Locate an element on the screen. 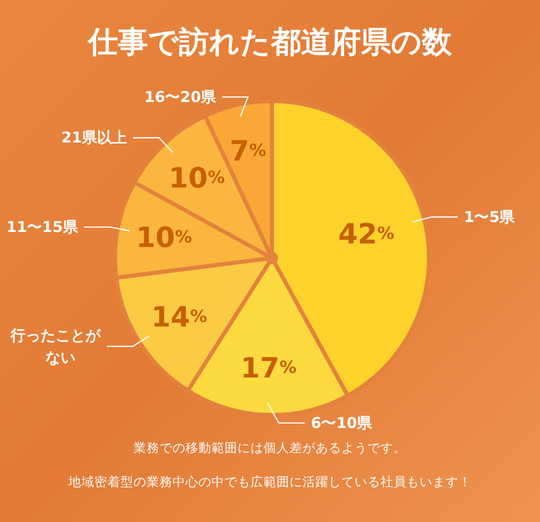 The width and height of the screenshot is (540, 522). chart-title: 仕事で訪れた都道府県の数 is located at coordinates (269, 42).